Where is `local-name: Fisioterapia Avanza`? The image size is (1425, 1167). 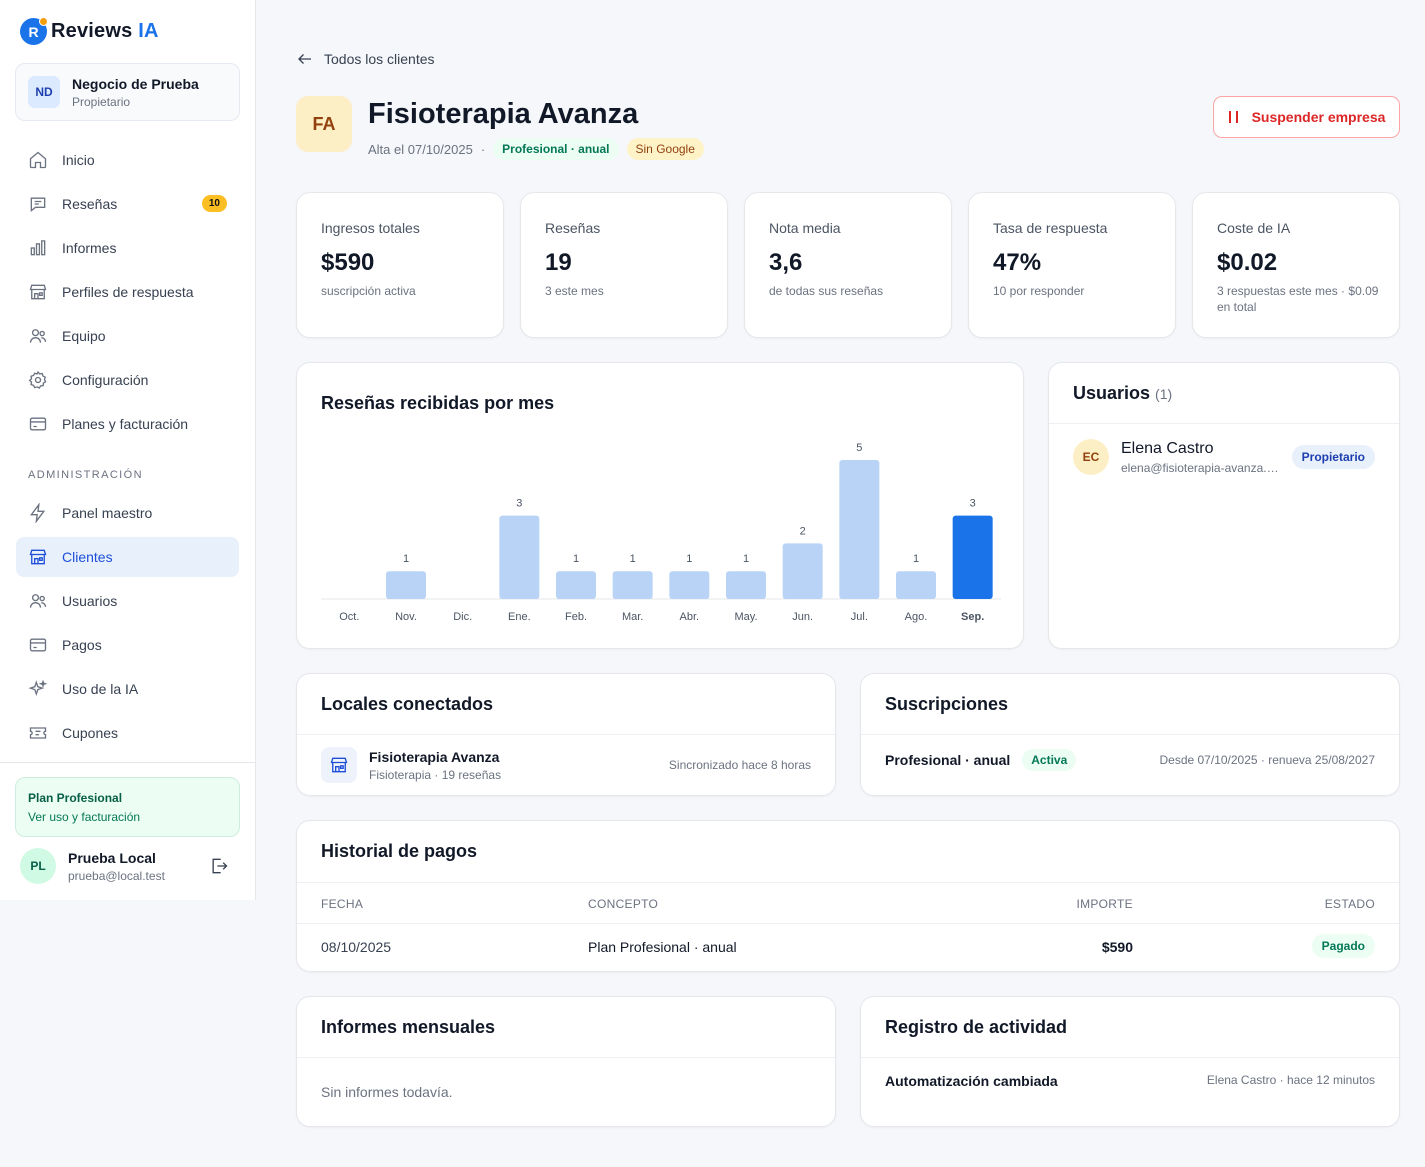 local-name: Fisioterapia Avanza is located at coordinates (434, 756).